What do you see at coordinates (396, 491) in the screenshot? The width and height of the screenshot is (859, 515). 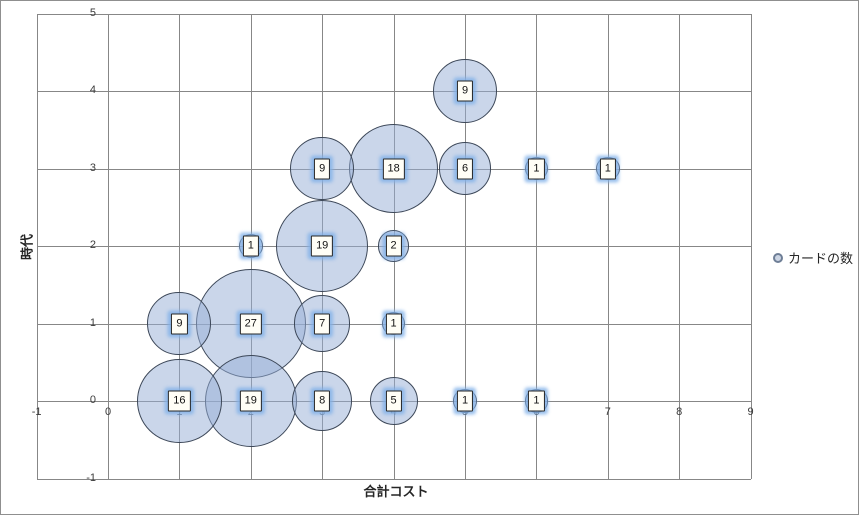 I see `x-axis-title: 合計コスト` at bounding box center [396, 491].